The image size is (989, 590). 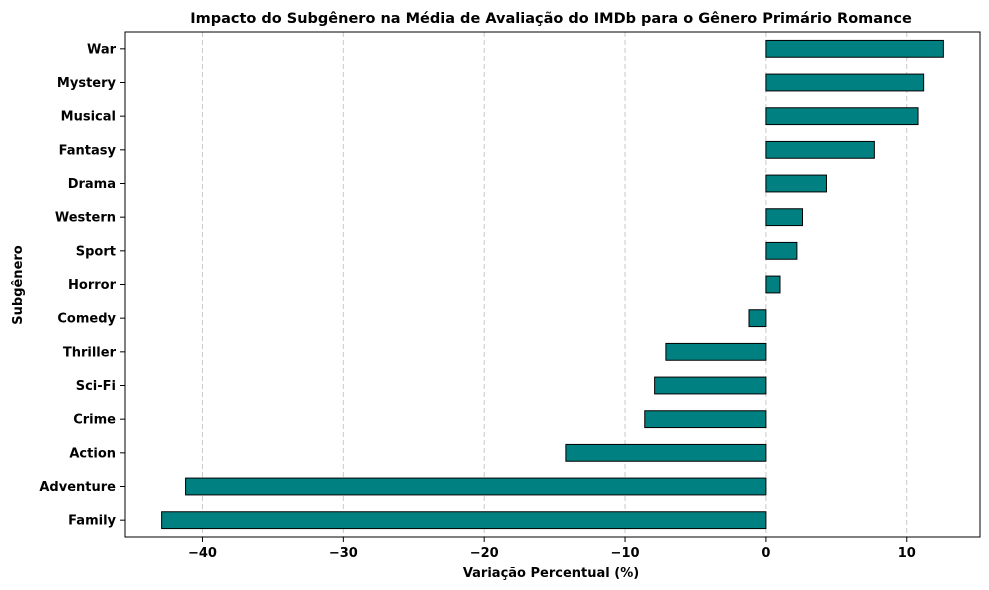 What do you see at coordinates (88, 117) in the screenshot?
I see `y-tick-label: Musical` at bounding box center [88, 117].